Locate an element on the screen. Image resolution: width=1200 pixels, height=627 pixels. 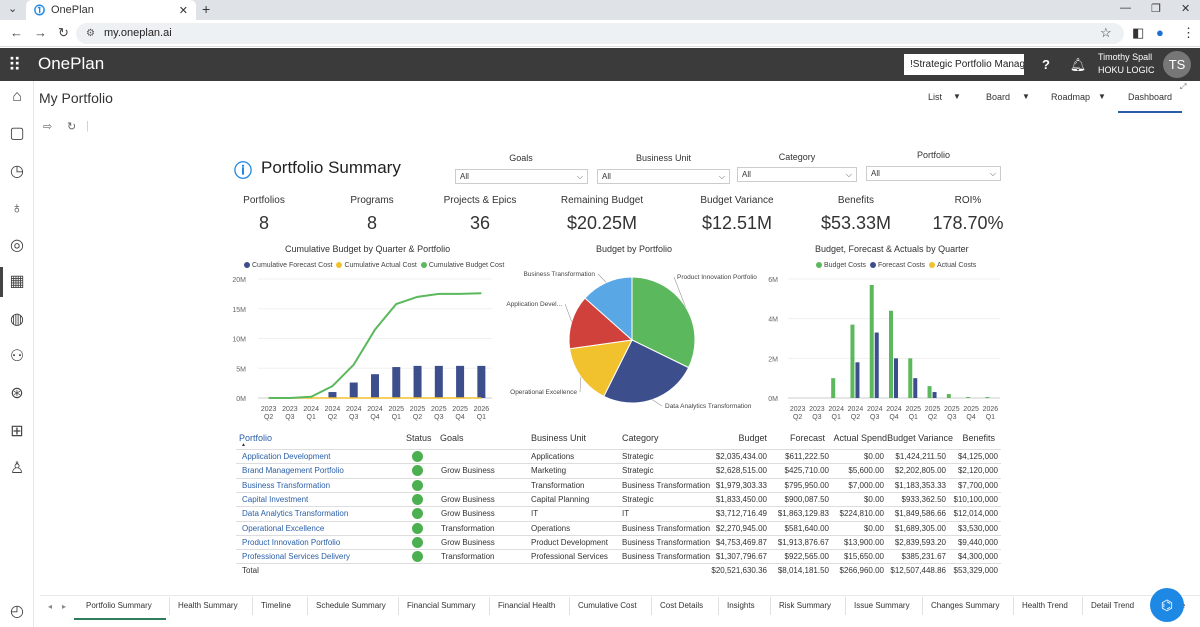
sheet-prev-icon: ◂ is located at coordinates (50, 606).